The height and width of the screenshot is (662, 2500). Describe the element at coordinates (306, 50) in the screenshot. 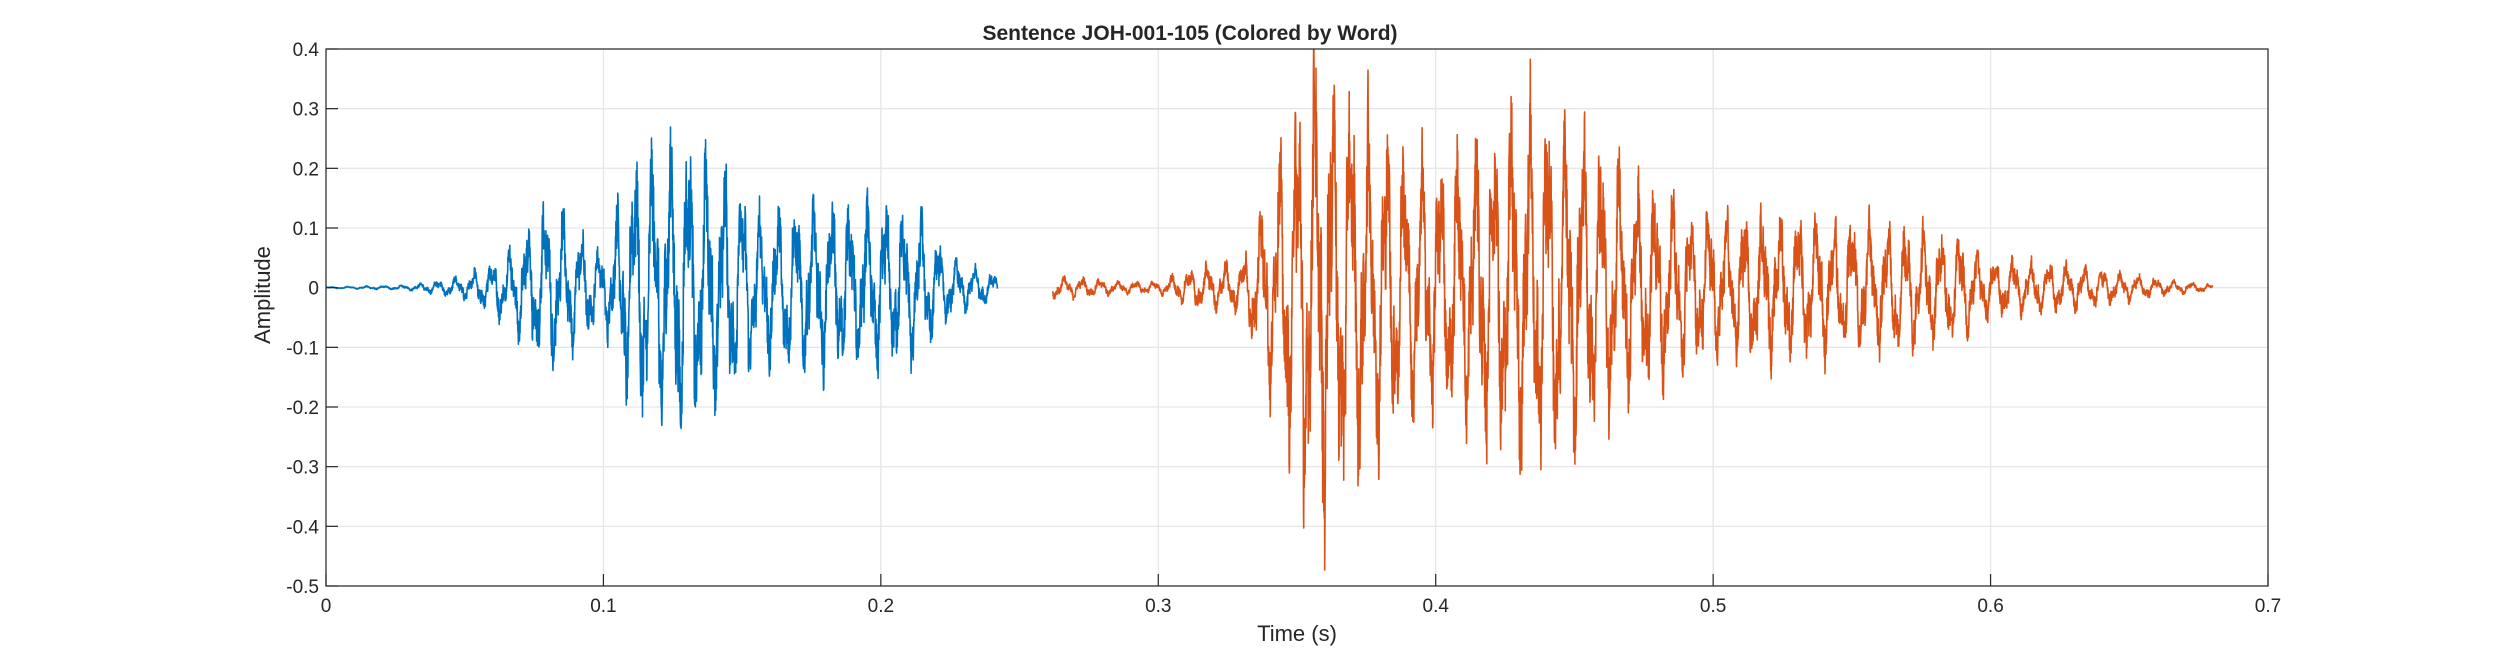

I see `y-tick-label: 0.4` at that location.